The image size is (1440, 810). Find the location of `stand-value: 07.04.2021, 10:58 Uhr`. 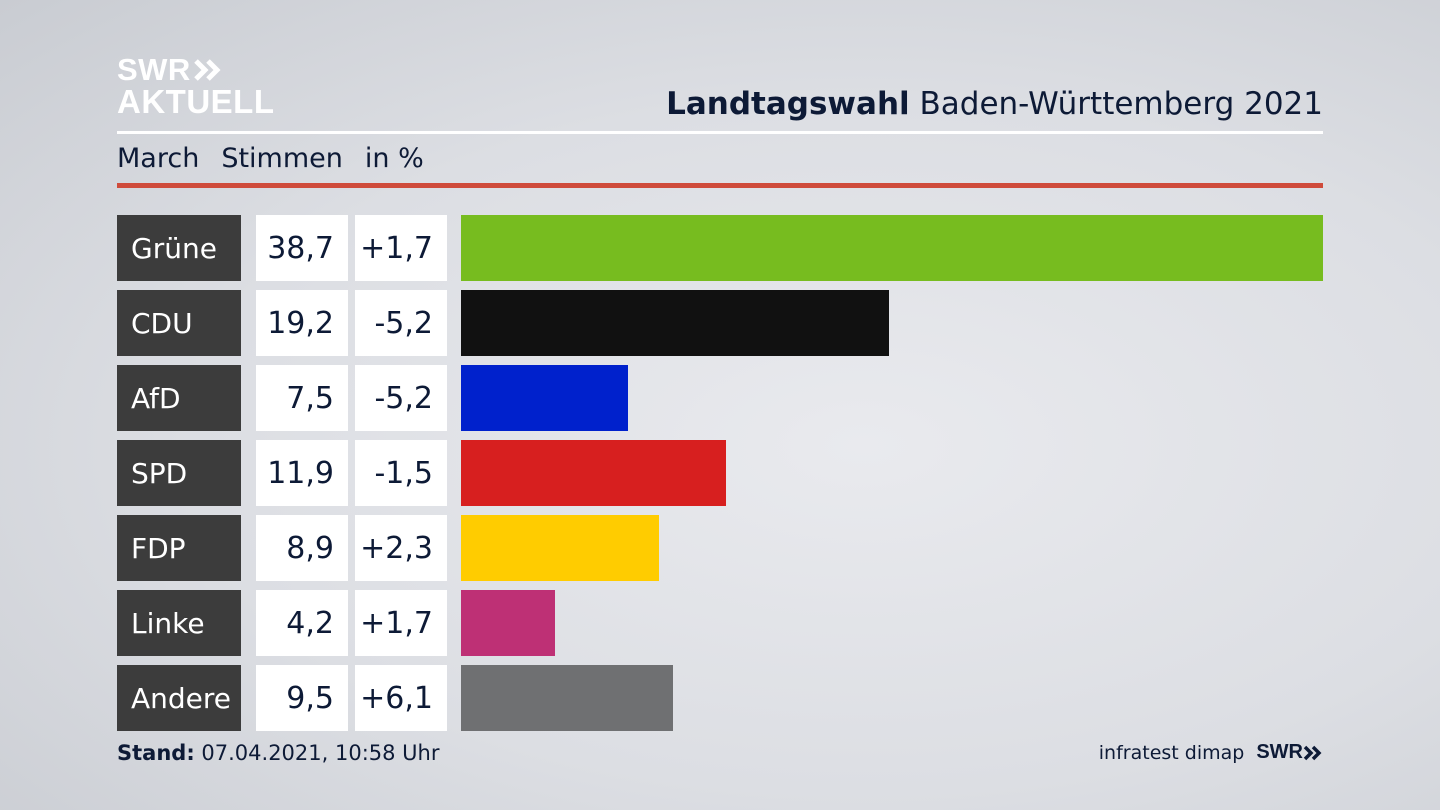

stand-value: 07.04.2021, 10:58 Uhr is located at coordinates (317, 753).